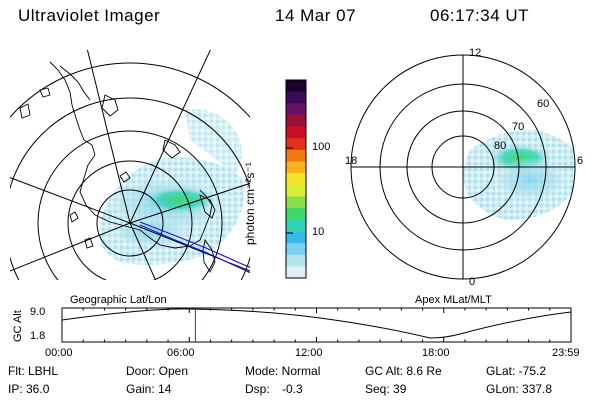  What do you see at coordinates (181, 353) in the screenshot?
I see `altitude-x-label-0600: 06:00` at bounding box center [181, 353].